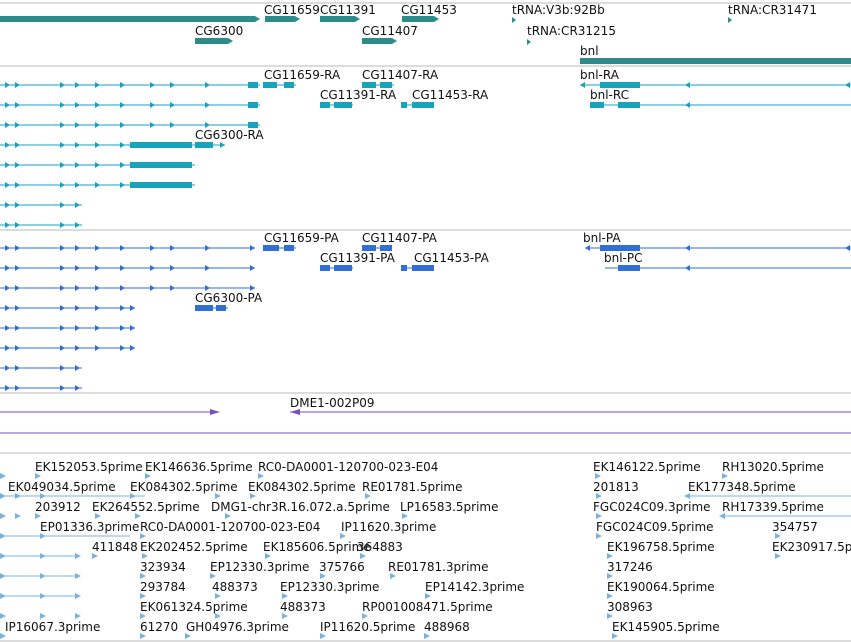 Image resolution: width=851 pixels, height=642 pixels. I want to click on est-label: EK230917.5p, so click(811, 547).